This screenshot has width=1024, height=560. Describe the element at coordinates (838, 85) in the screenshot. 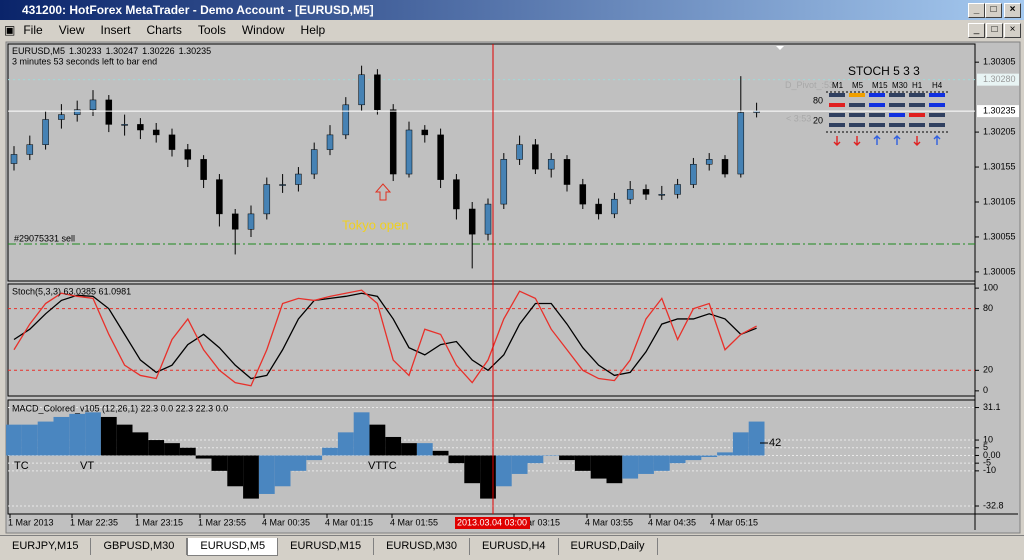

I see `timeframe-label: M1` at that location.